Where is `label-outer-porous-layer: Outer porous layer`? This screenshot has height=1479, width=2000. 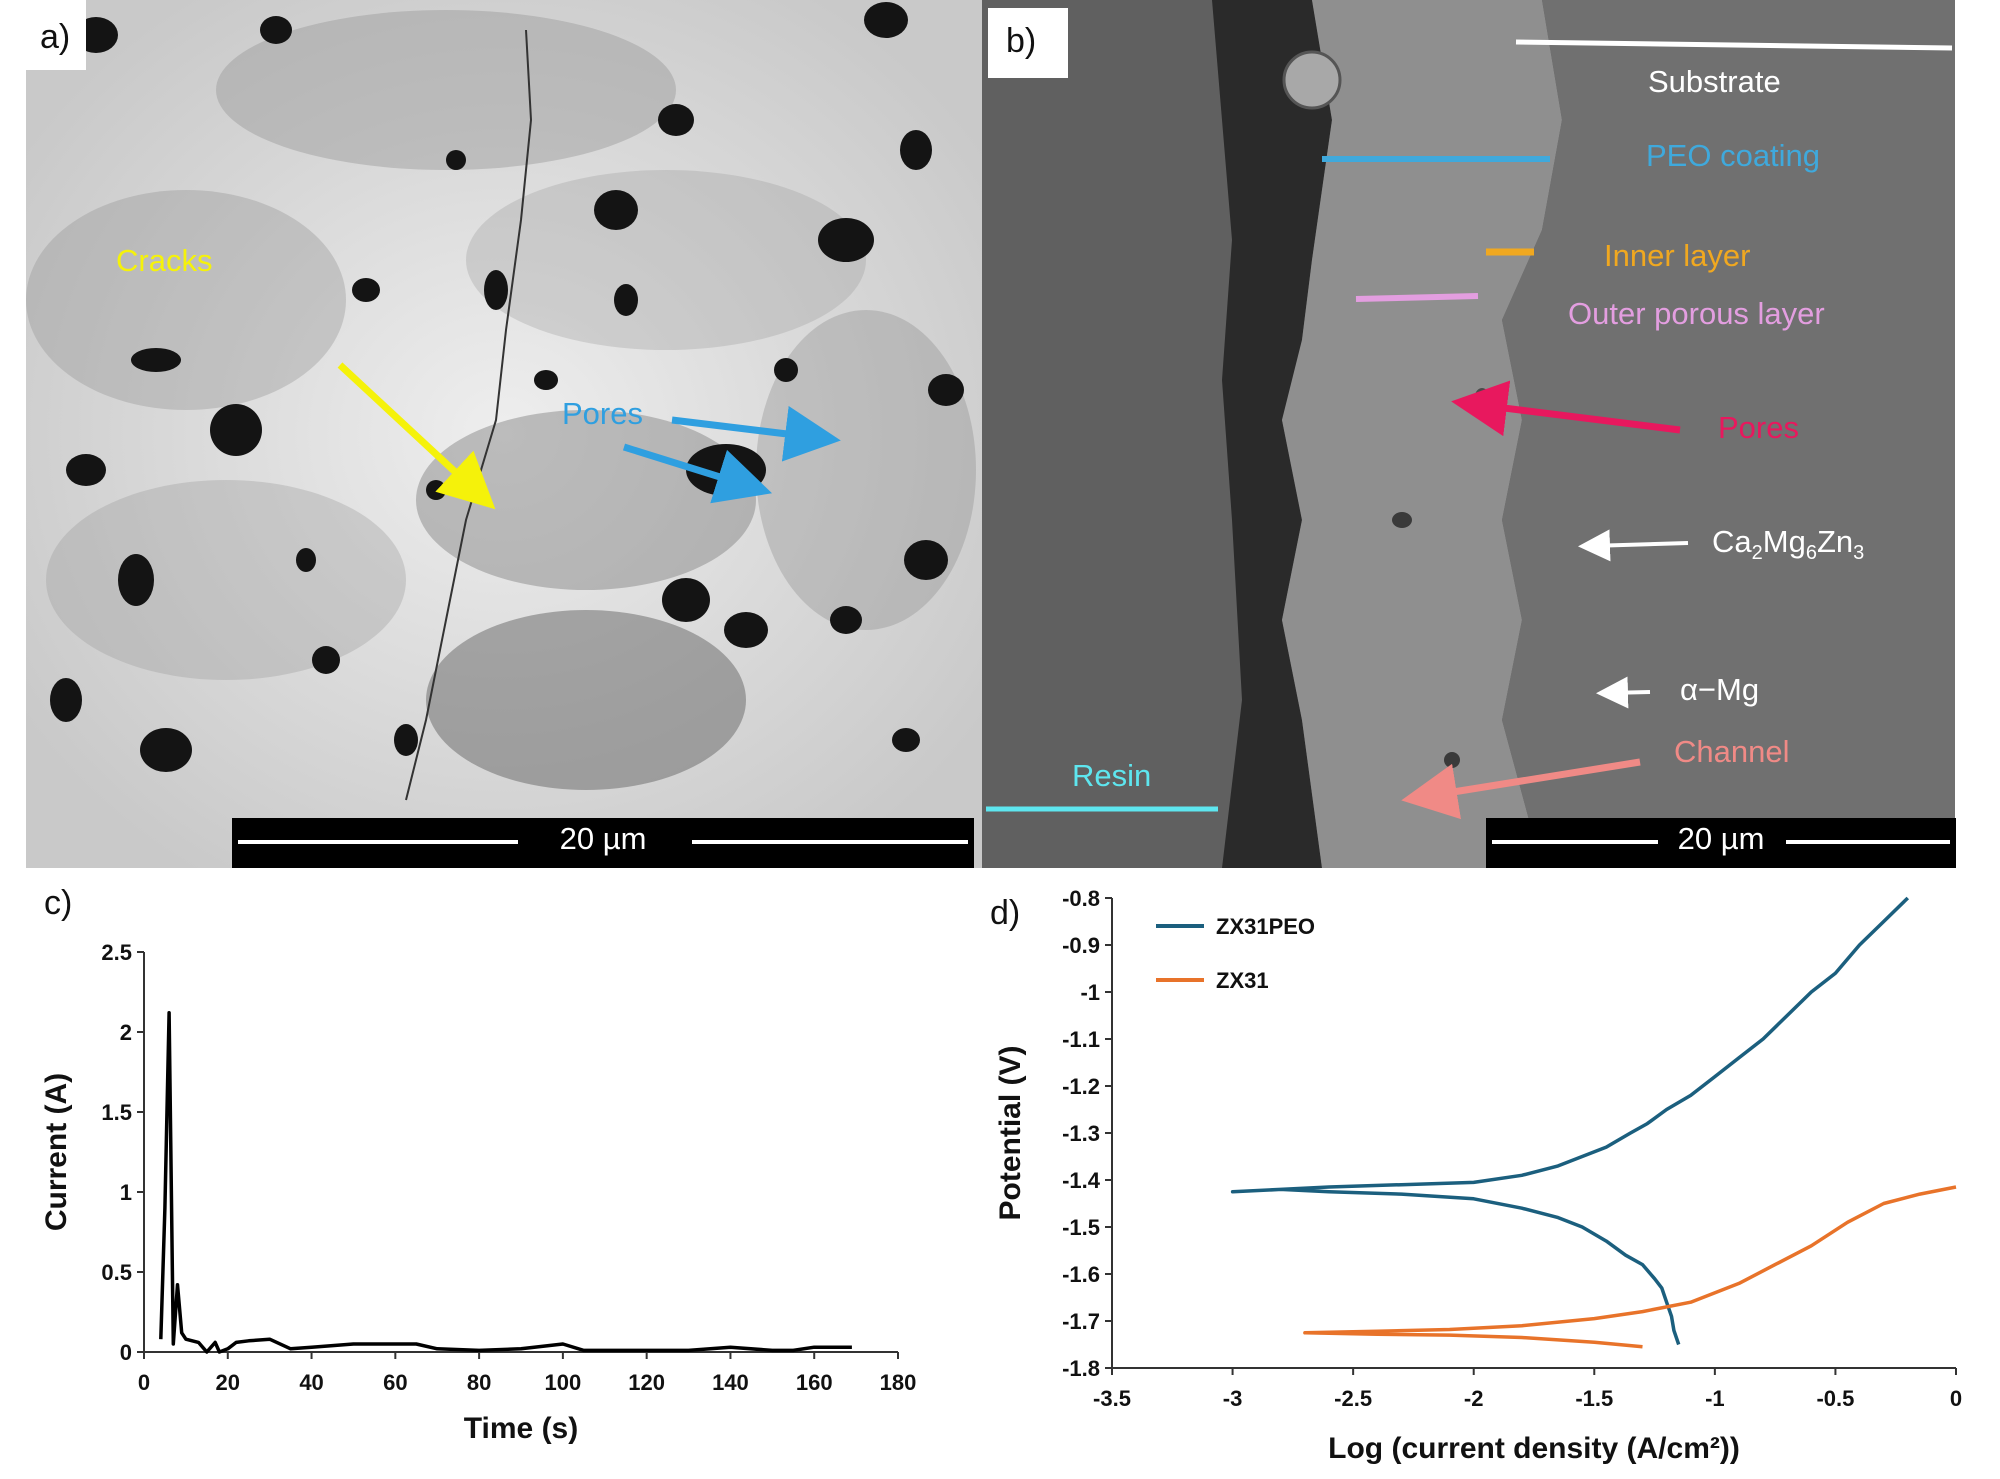
label-outer-porous-layer: Outer porous layer is located at coordinates (1696, 313).